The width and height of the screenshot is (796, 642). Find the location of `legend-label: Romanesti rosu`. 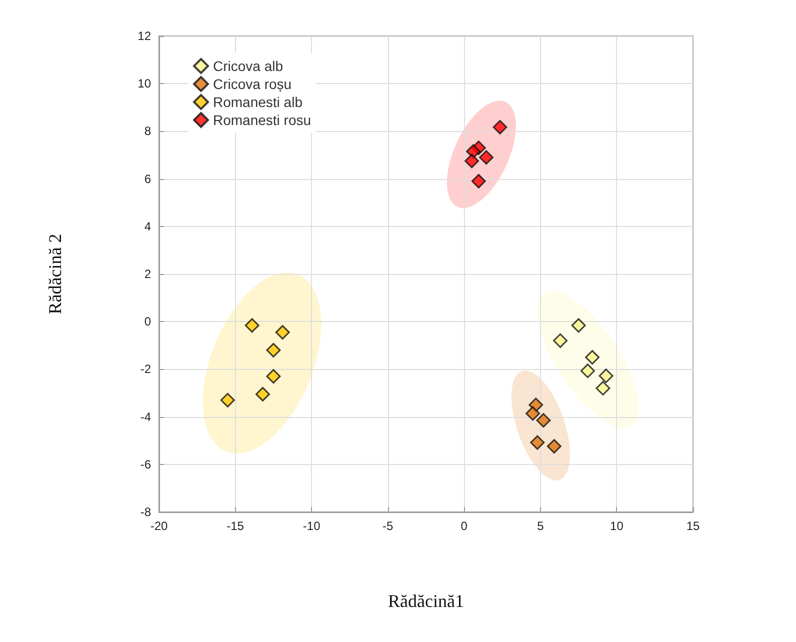

legend-label: Romanesti rosu is located at coordinates (262, 120).